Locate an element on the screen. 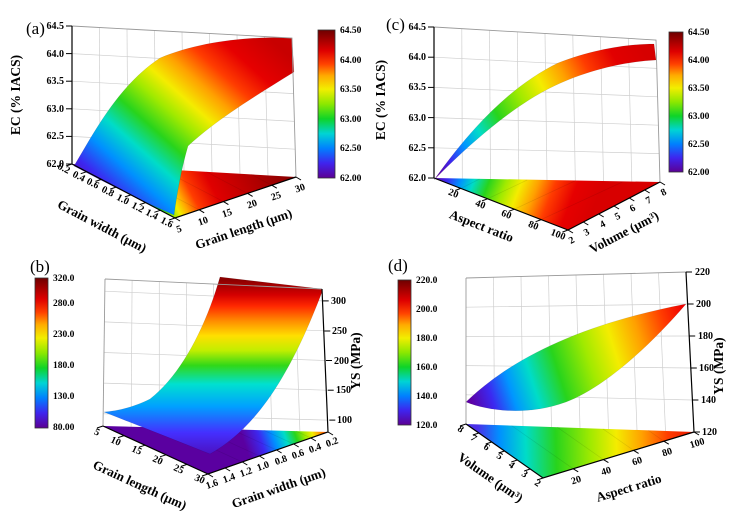  panel-label-b: (b) is located at coordinates (40, 266).